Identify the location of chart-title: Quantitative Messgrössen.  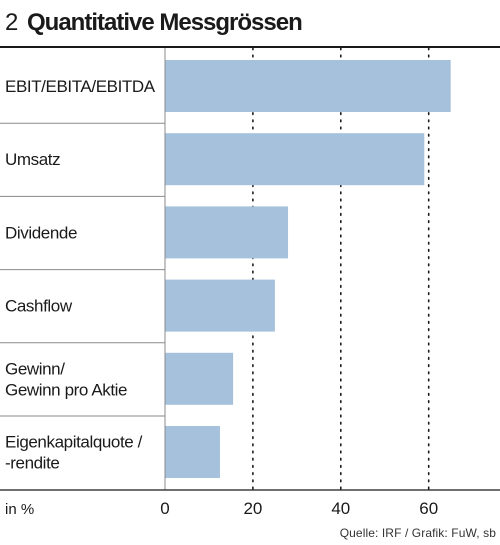
(165, 22).